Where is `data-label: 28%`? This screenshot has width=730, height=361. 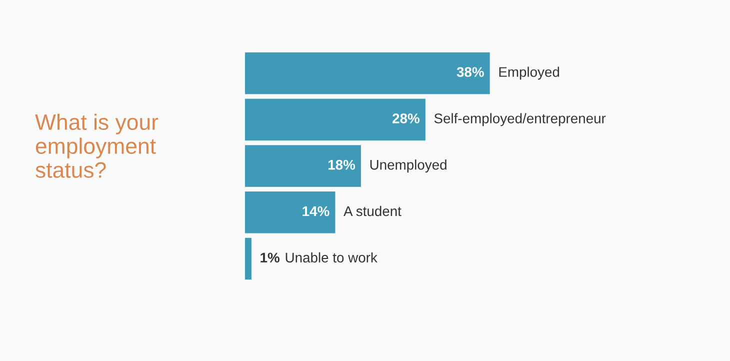 data-label: 28% is located at coordinates (406, 118).